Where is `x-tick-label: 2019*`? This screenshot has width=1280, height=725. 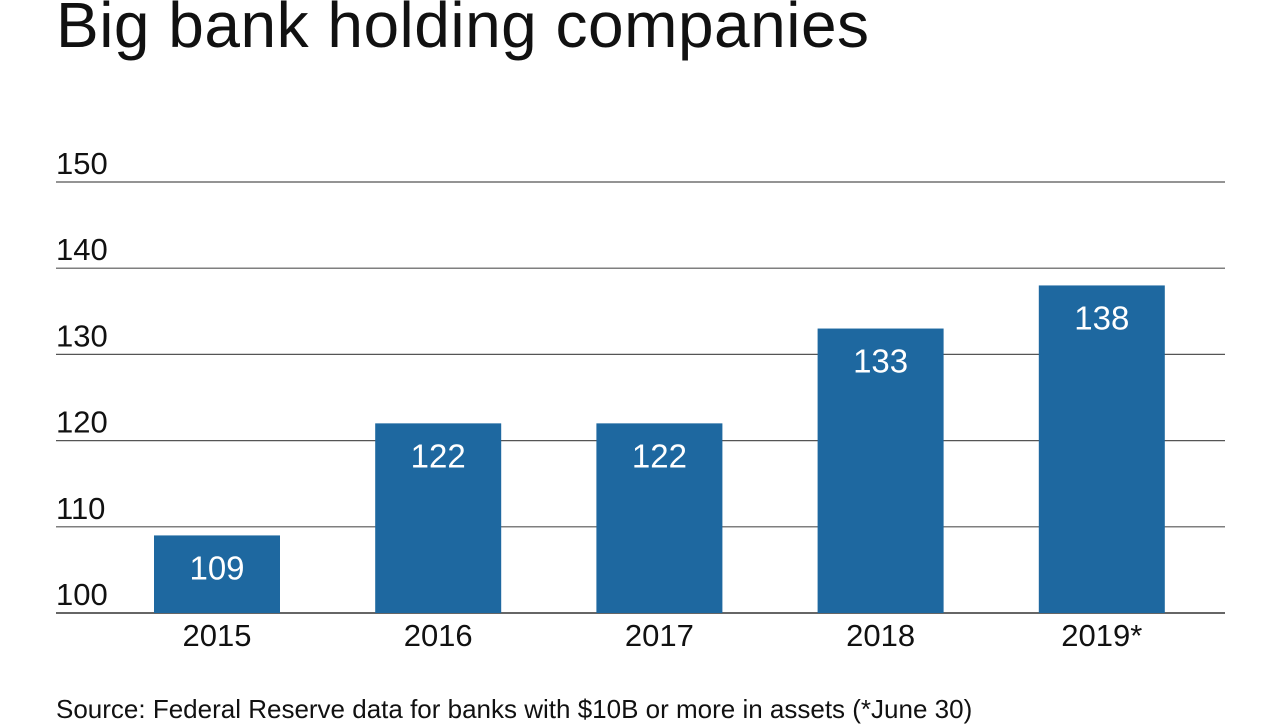 x-tick-label: 2019* is located at coordinates (1101, 635).